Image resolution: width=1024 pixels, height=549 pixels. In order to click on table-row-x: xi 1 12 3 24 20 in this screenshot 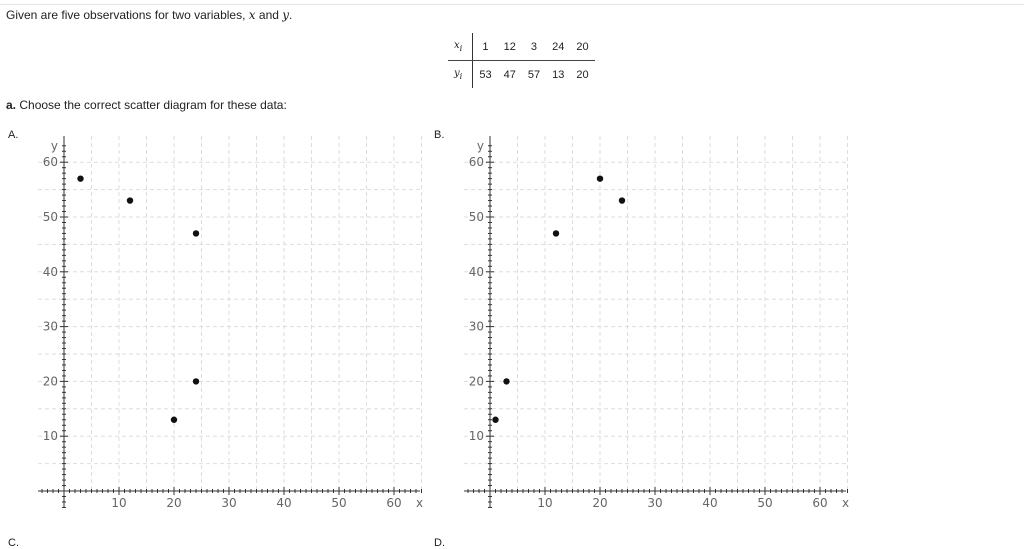, I will do `click(521, 47)`.